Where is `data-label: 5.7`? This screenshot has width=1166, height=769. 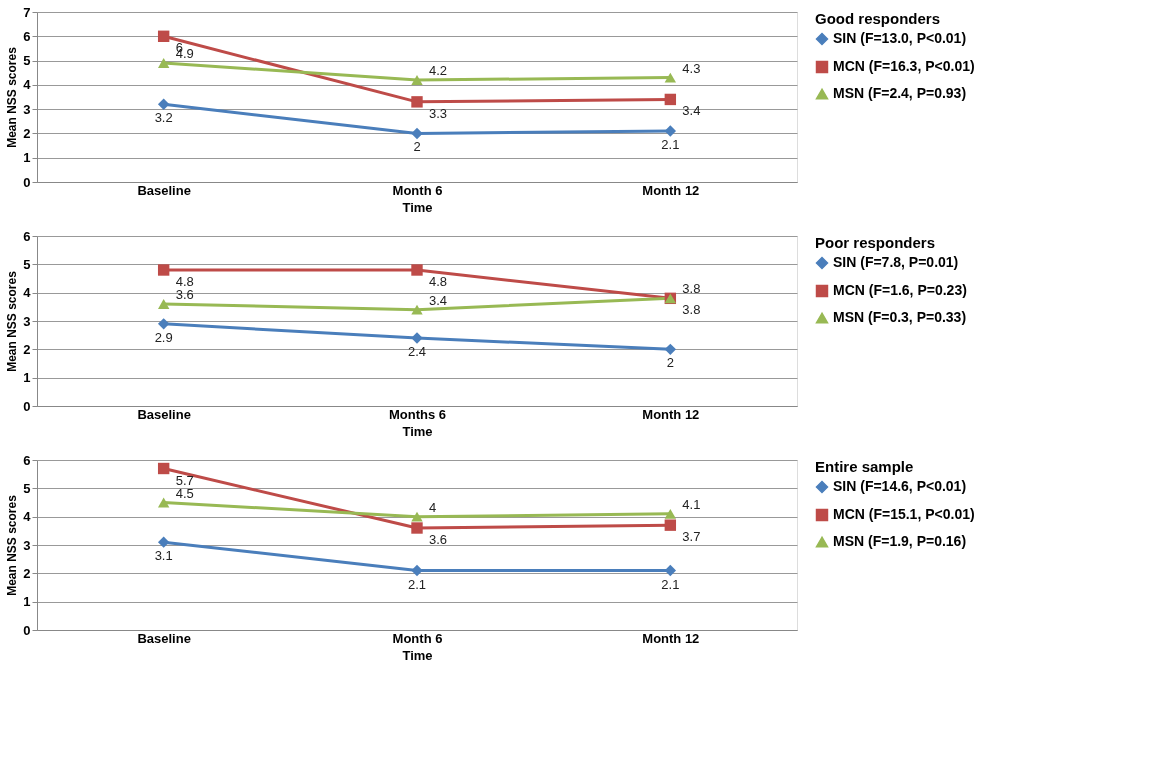 data-label: 5.7 is located at coordinates (184, 480).